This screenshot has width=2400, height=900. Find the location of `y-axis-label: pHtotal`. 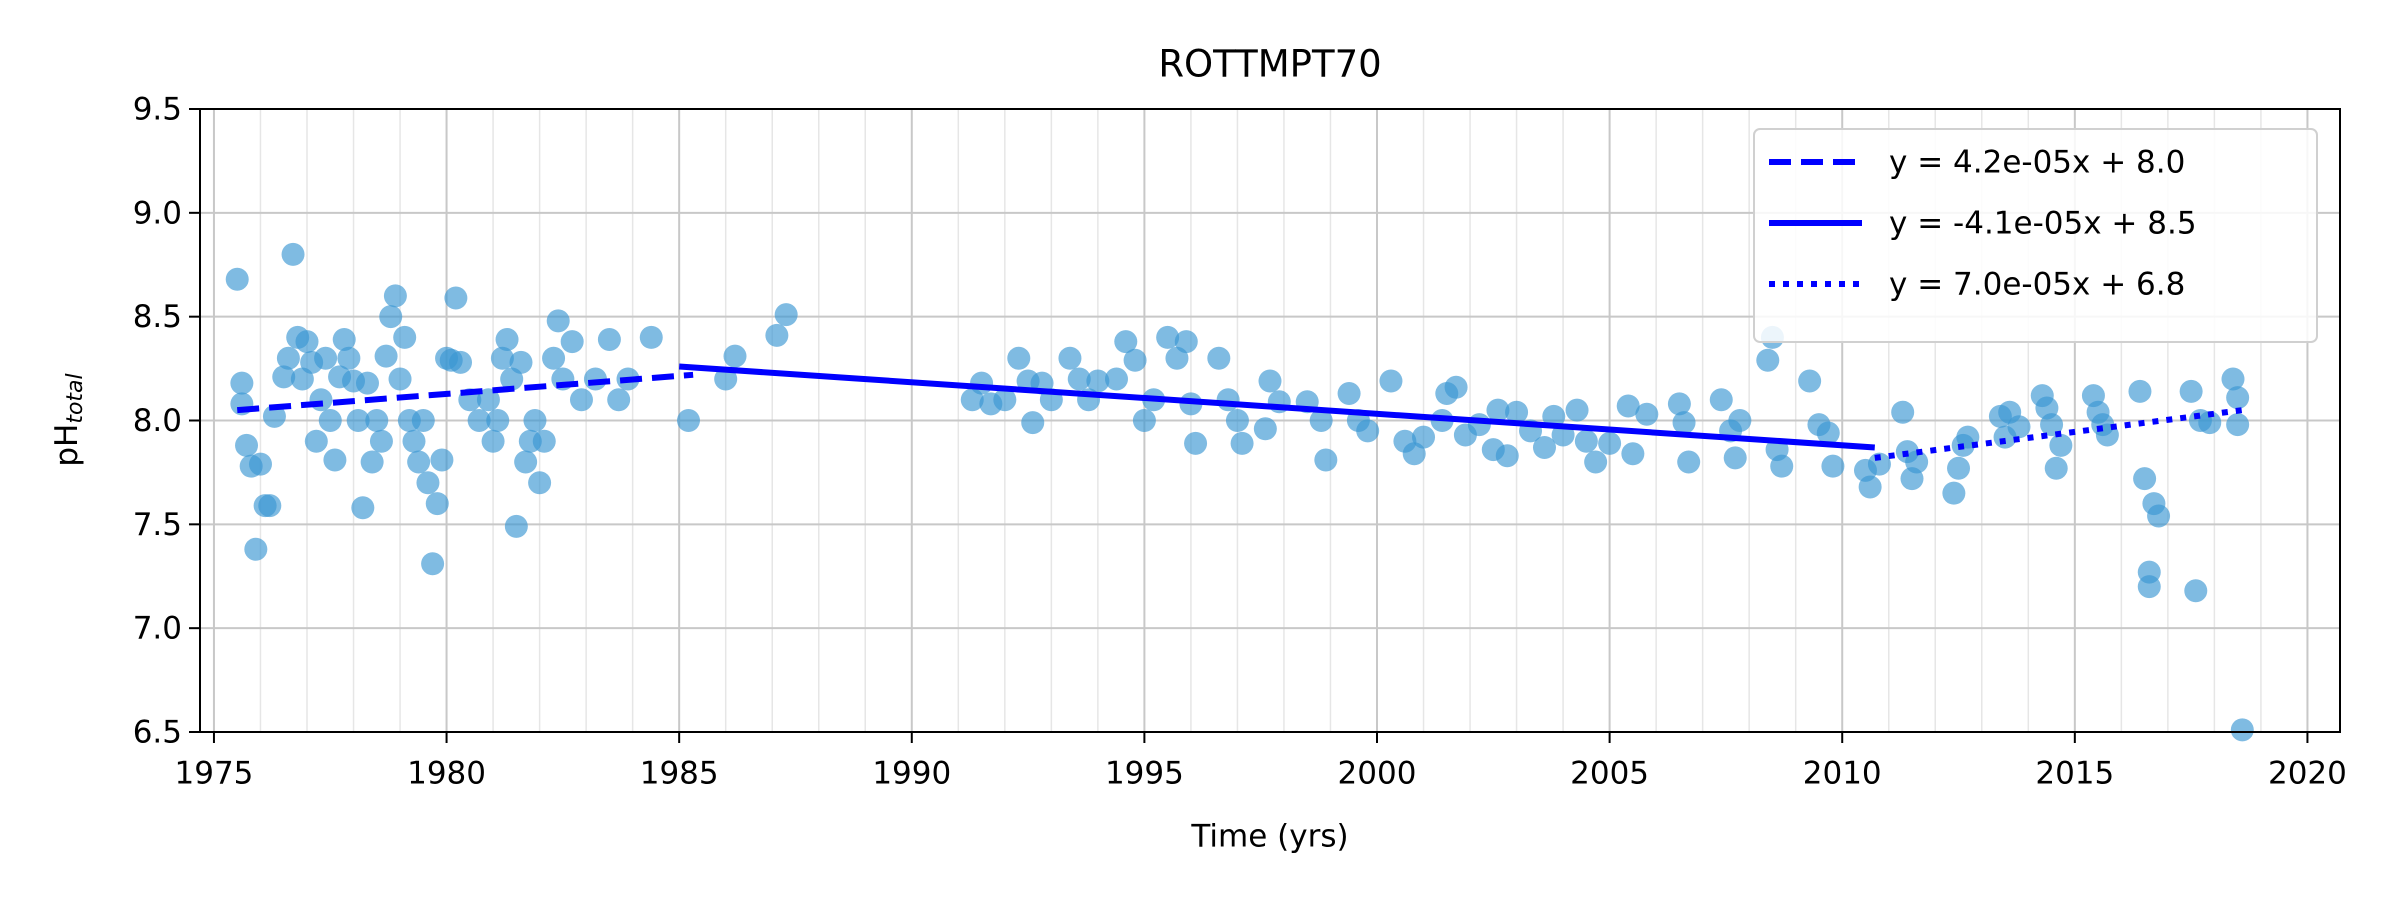

y-axis-label: pHtotal is located at coordinates (69, 419).